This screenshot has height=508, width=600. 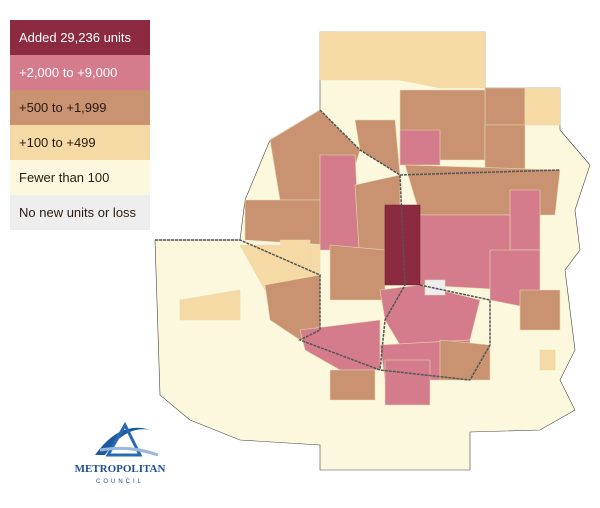 What do you see at coordinates (80, 72) in the screenshot?
I see `legend-item: +2,000 to +9,000` at bounding box center [80, 72].